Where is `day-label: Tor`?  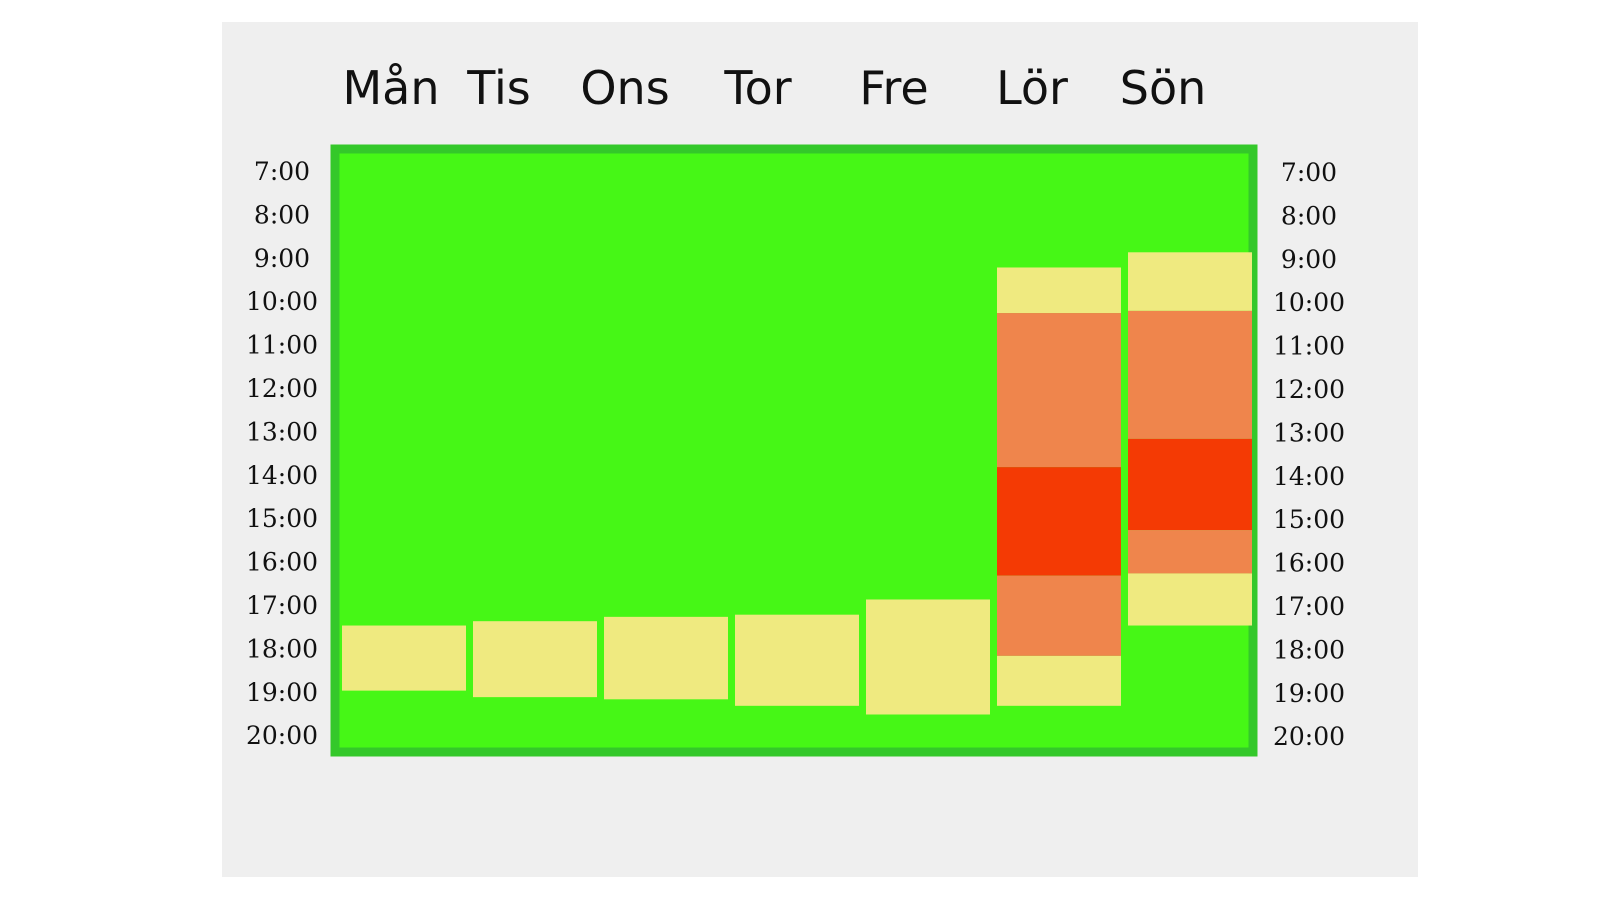
day-label: Tor is located at coordinates (757, 88).